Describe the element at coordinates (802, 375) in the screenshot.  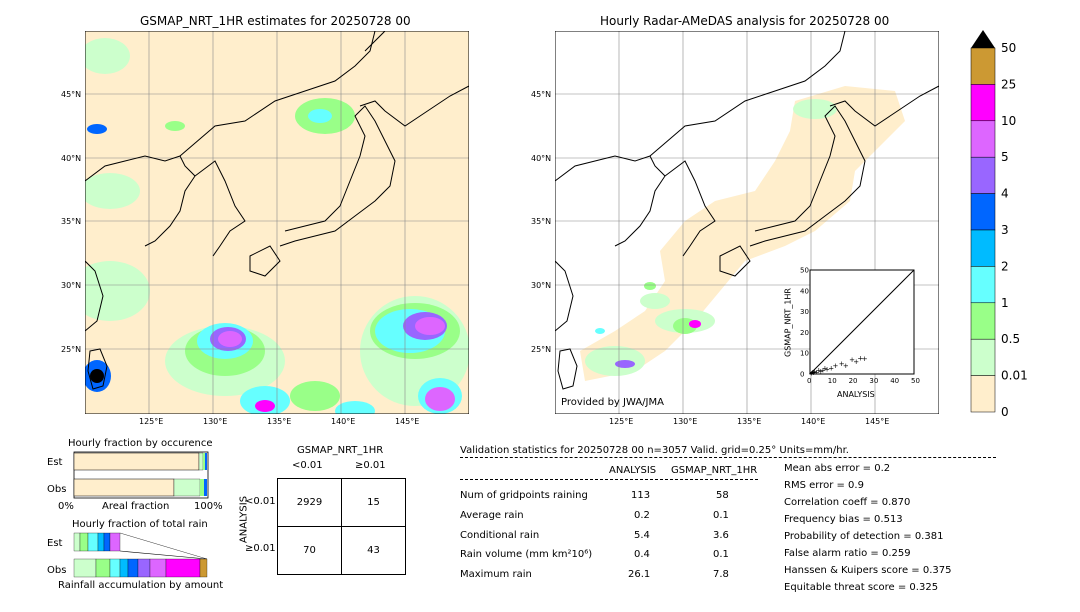
I see `scatter-ytick: 0` at that location.